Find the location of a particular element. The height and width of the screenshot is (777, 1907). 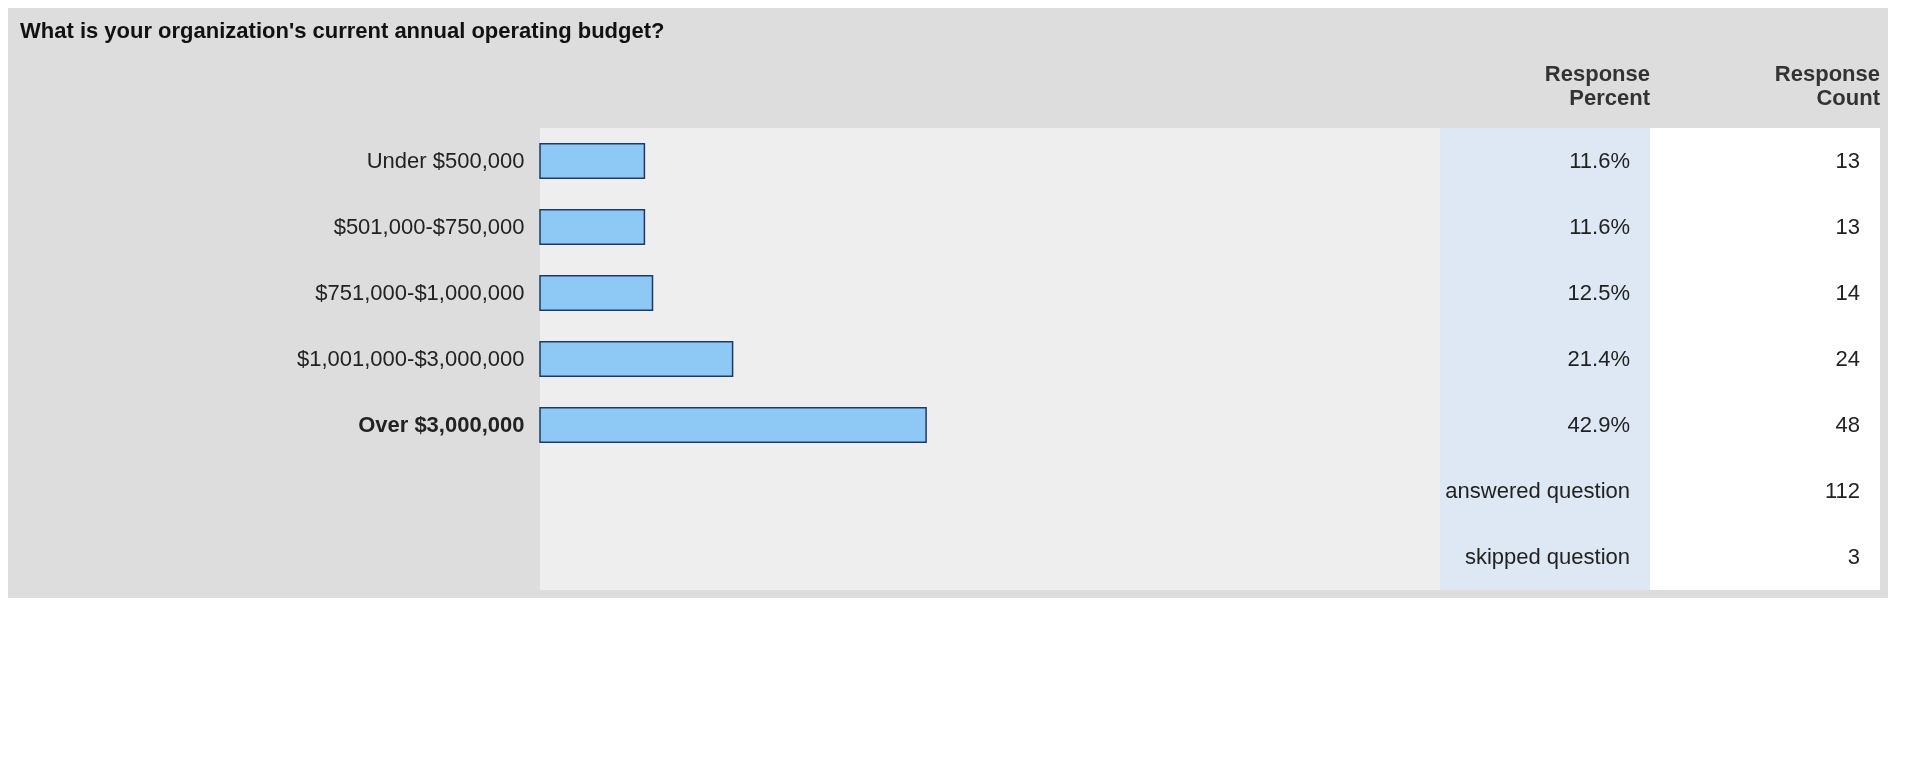

data-label: 42.9% is located at coordinates (1598, 424).